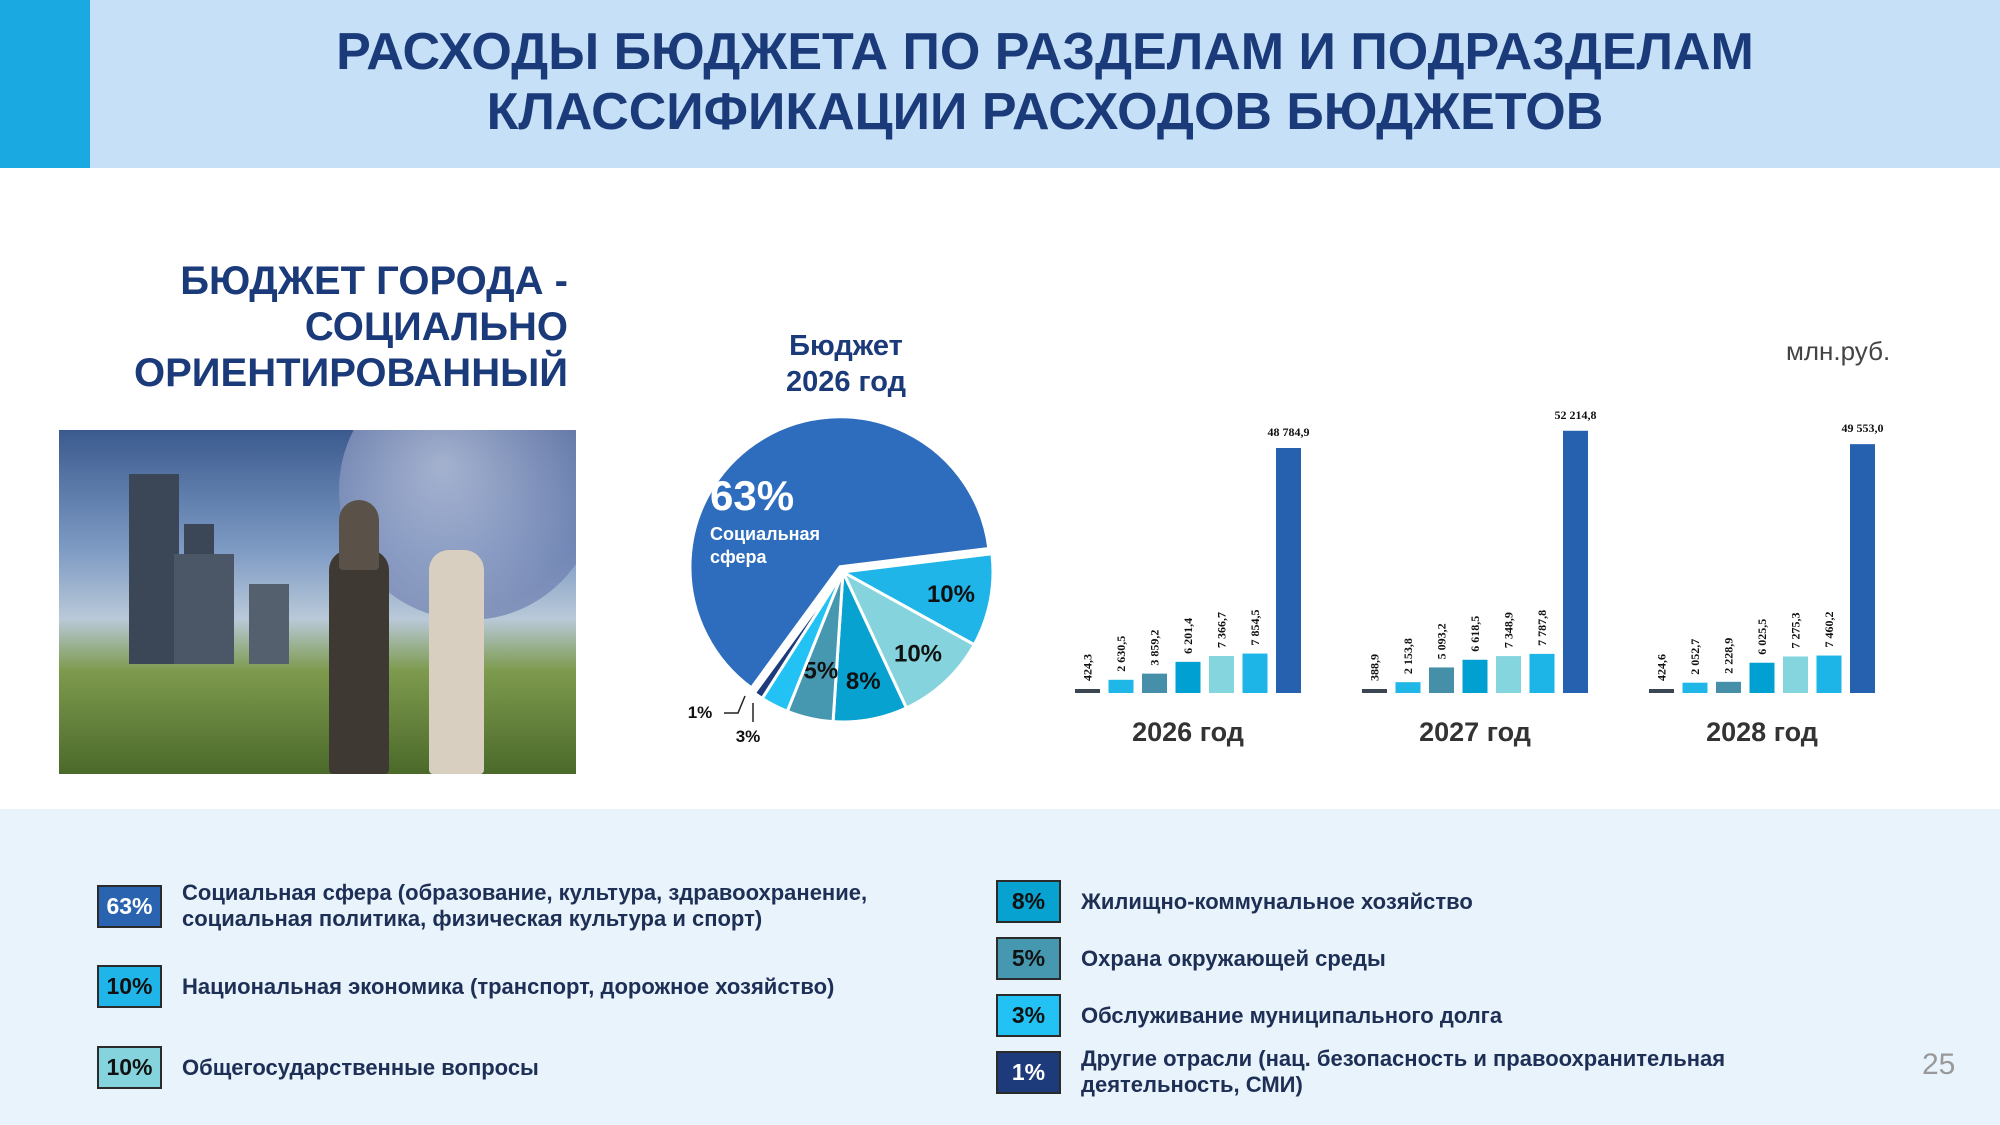 This screenshot has width=2000, height=1125. I want to click on legend-item: 8% Жилищно-коммунальное хозяйство, so click(1406, 901).